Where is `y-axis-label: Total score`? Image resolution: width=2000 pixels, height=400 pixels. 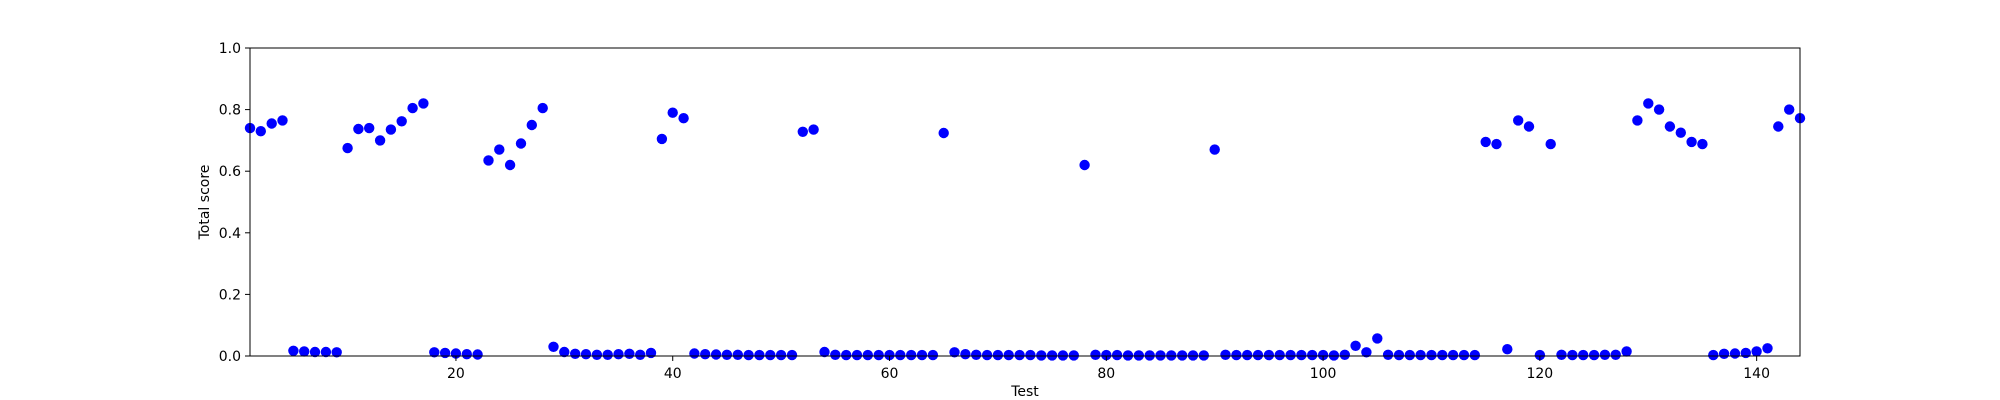
y-axis-label: Total score is located at coordinates (205, 203).